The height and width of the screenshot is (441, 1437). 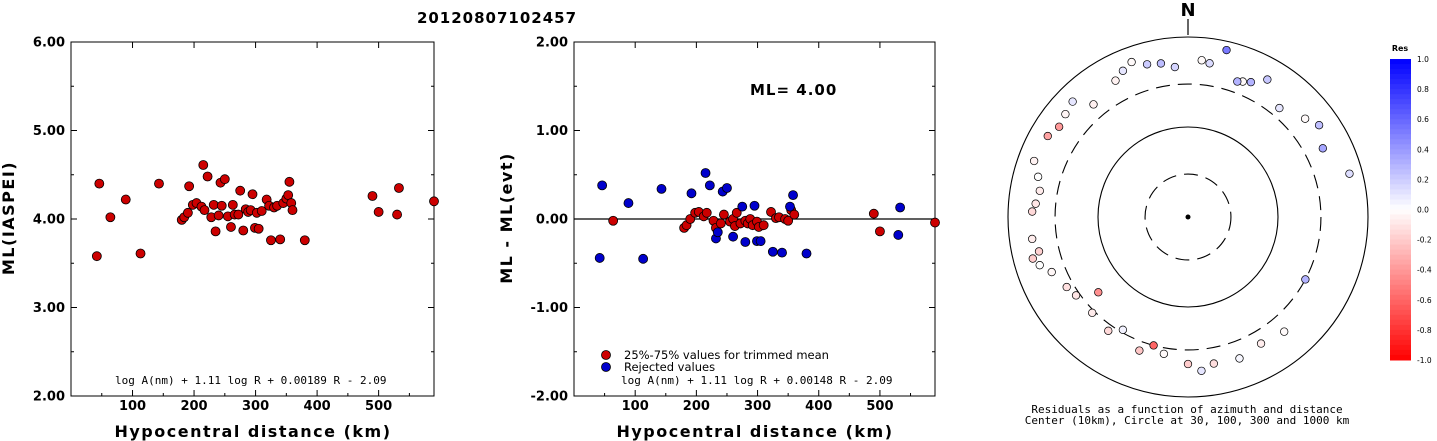 I want to click on middle-xlabel: Hypocentral distance (km), so click(x=754, y=431).